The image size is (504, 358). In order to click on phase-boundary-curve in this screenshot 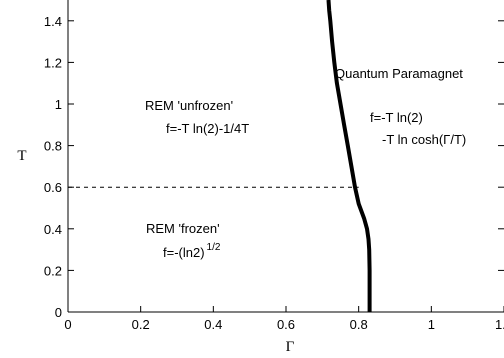, I will do `click(349, 156)`.